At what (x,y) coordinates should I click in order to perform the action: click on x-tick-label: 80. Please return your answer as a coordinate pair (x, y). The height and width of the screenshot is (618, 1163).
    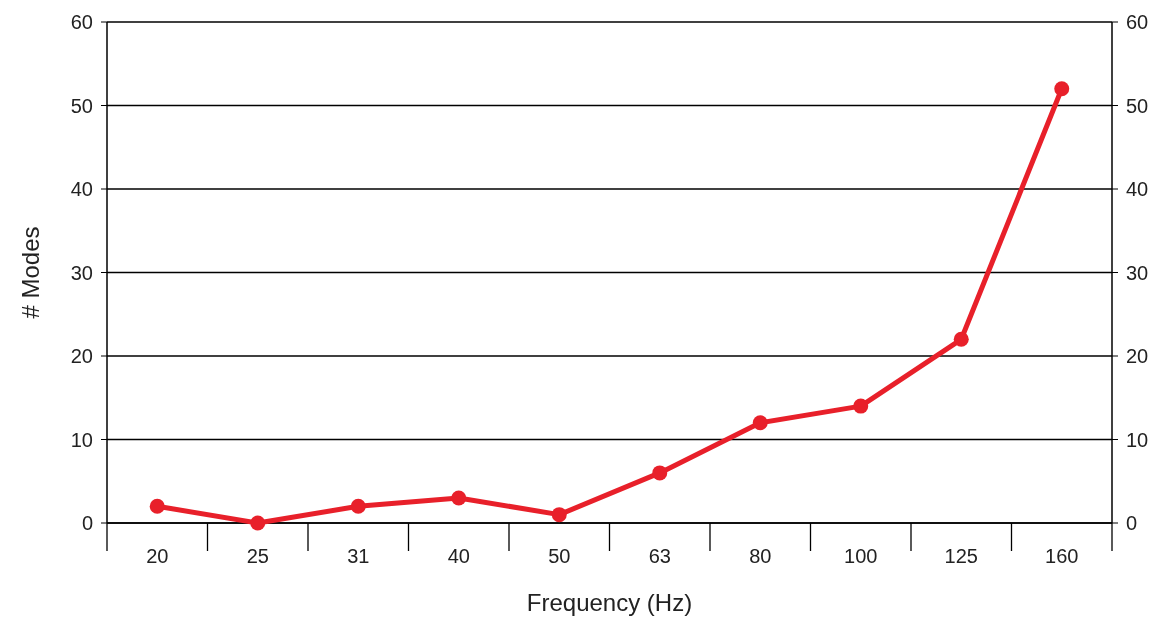
    Looking at the image, I should click on (760, 556).